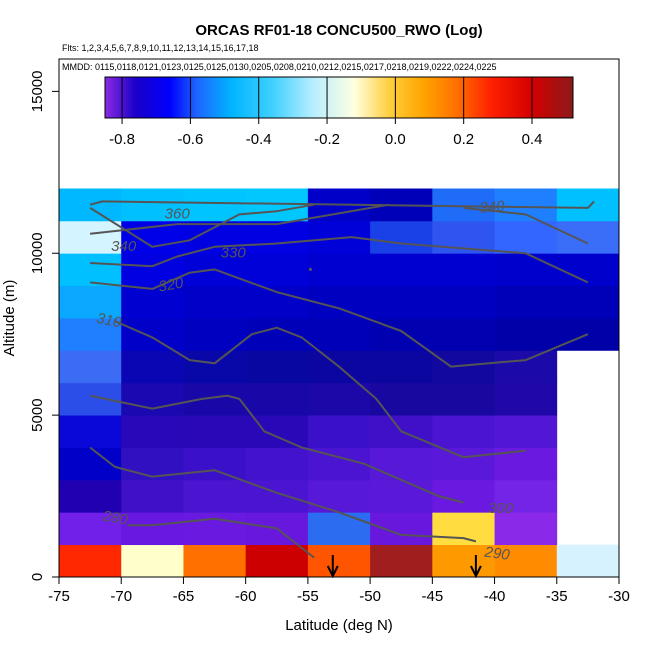 This screenshot has width=650, height=650. Describe the element at coordinates (308, 596) in the screenshot. I see `x-tick-label: -55` at that location.